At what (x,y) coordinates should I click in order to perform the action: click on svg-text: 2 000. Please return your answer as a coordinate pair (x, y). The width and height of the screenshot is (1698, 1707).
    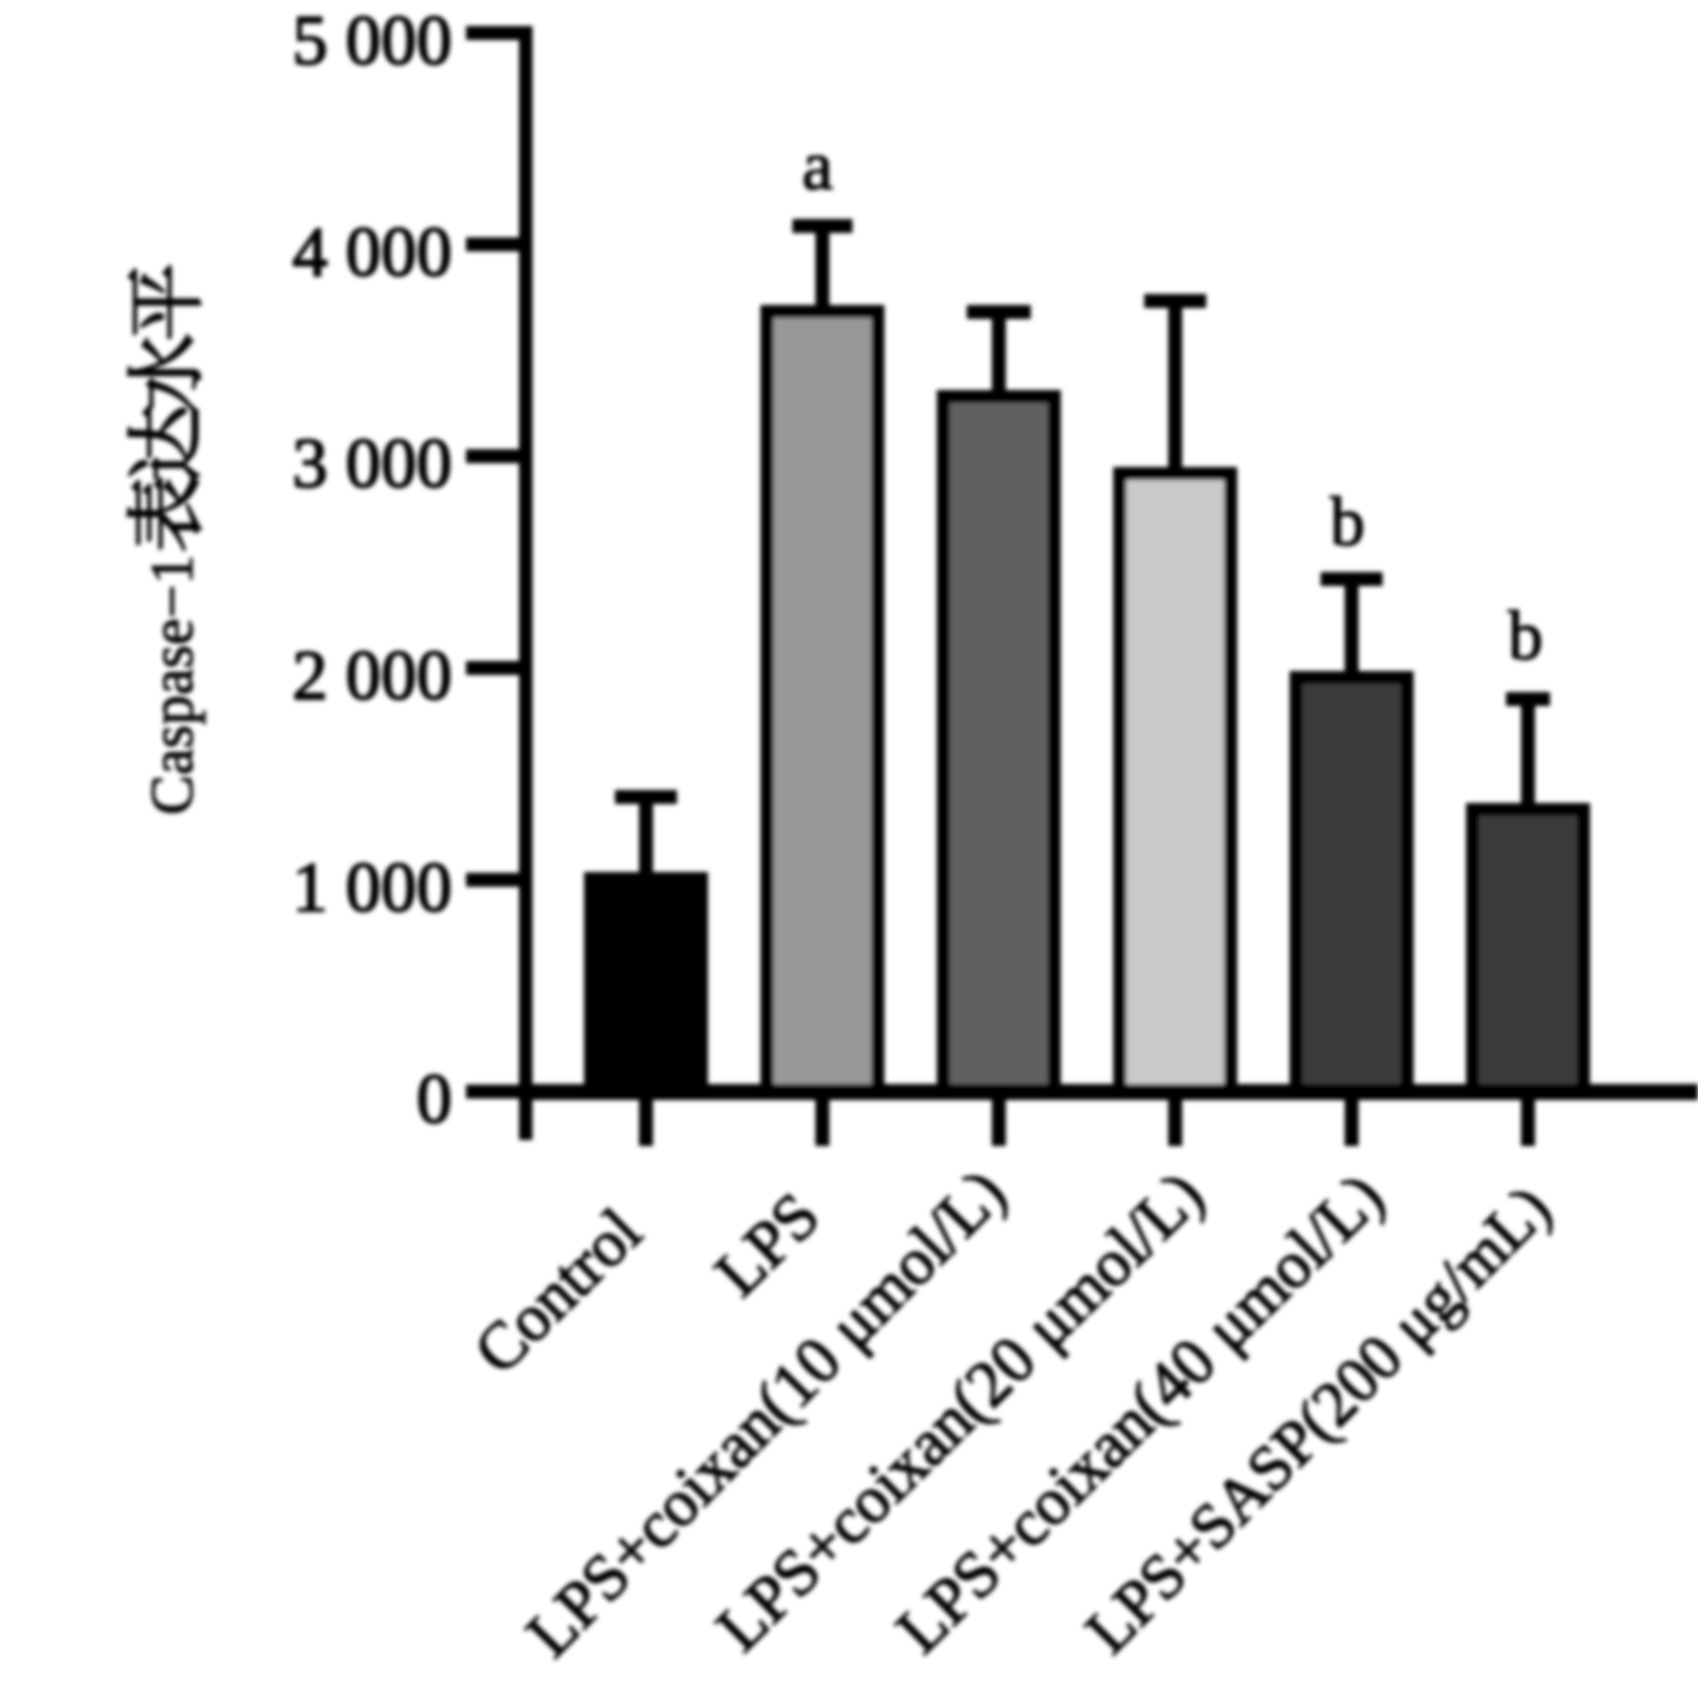
    Looking at the image, I should click on (372, 676).